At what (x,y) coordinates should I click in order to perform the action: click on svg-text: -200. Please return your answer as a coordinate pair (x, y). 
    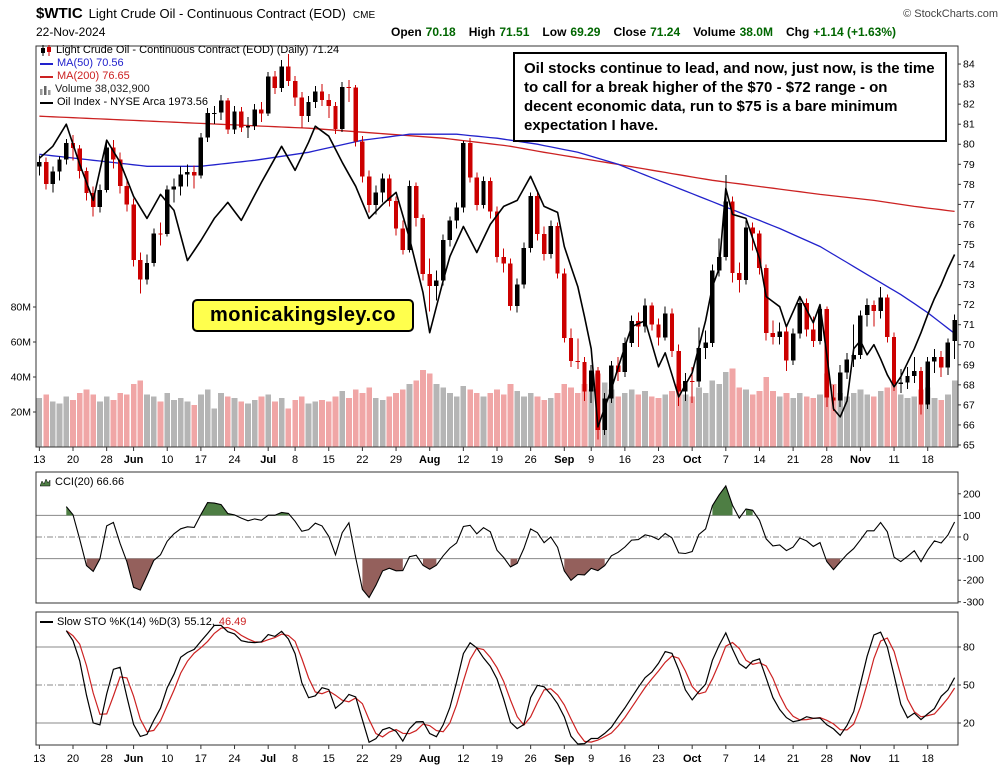
    Looking at the image, I should click on (973, 581).